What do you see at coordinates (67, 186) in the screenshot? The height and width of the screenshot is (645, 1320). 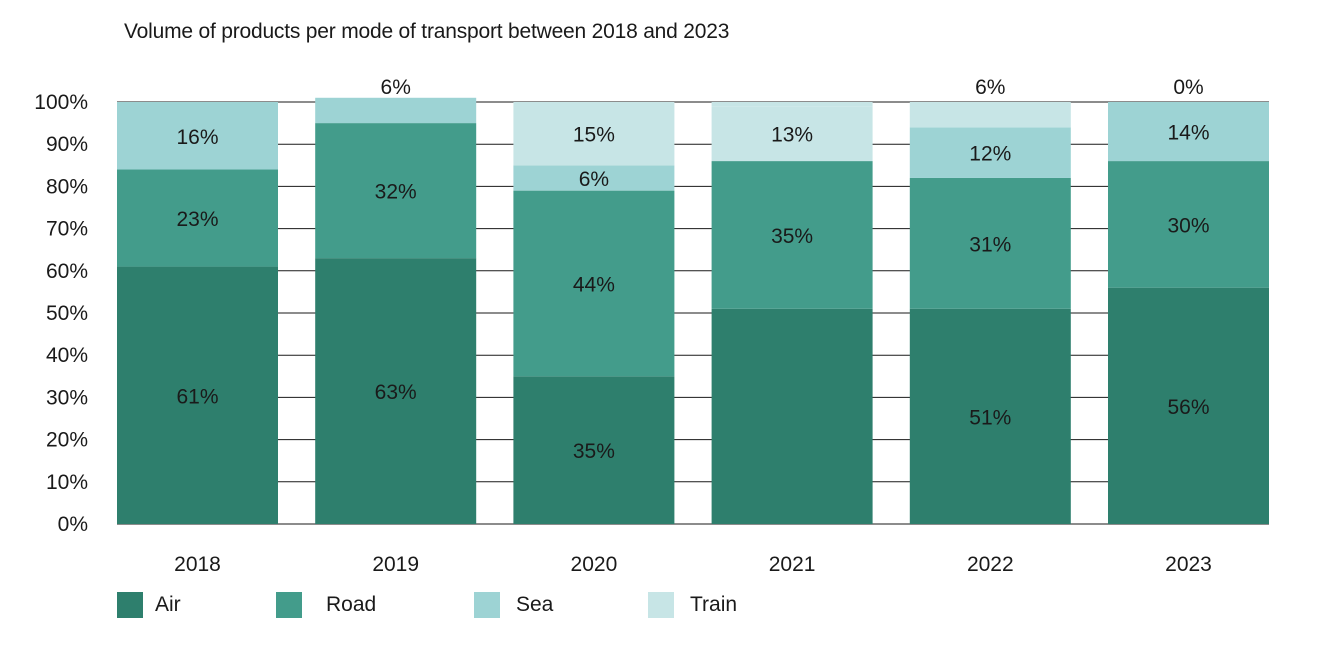 I see `y-tick-label: 80%` at bounding box center [67, 186].